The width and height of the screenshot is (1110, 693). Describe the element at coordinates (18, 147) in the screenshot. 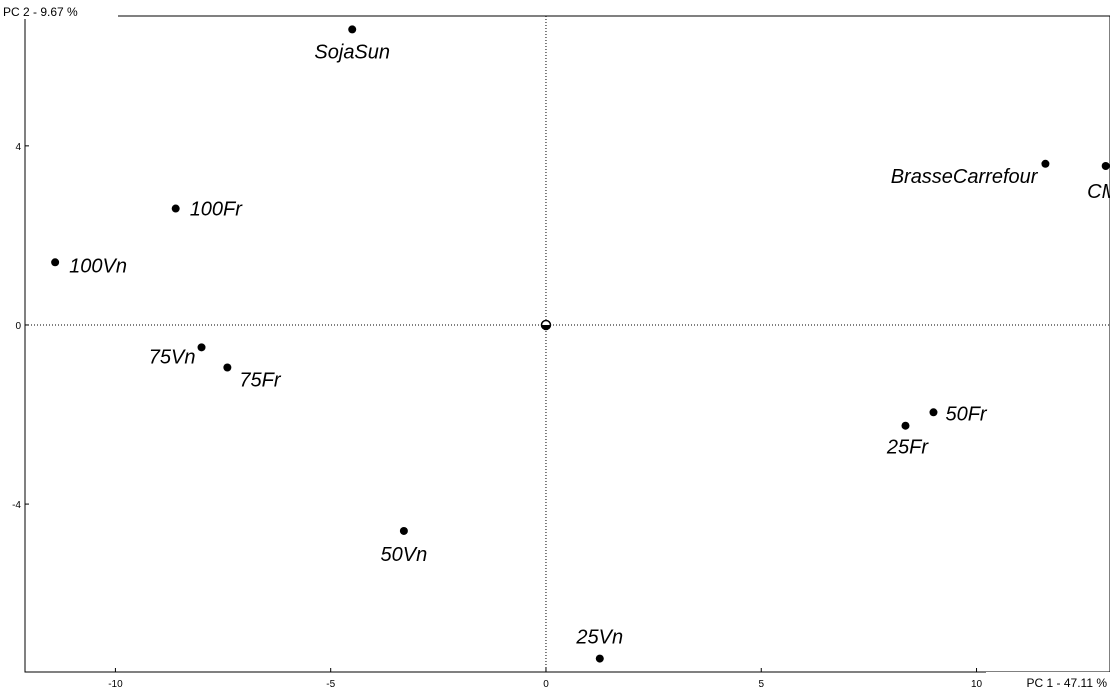

I see `y-tick-label: 4` at that location.